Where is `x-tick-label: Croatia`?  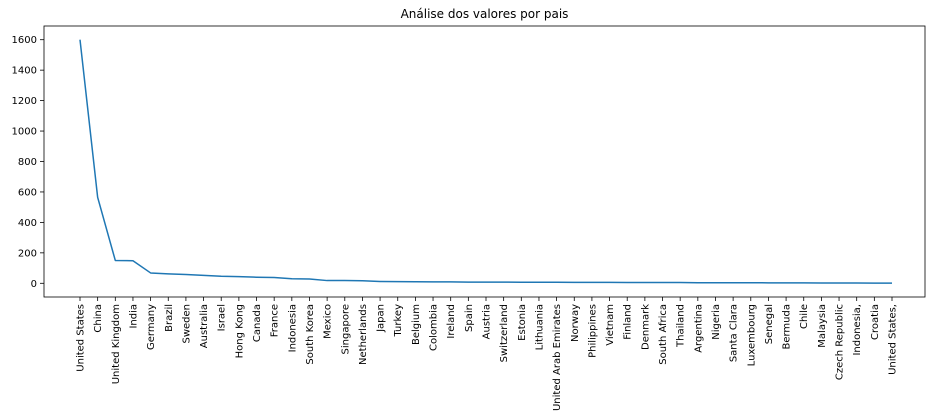
x-tick-label: Croatia is located at coordinates (875, 322).